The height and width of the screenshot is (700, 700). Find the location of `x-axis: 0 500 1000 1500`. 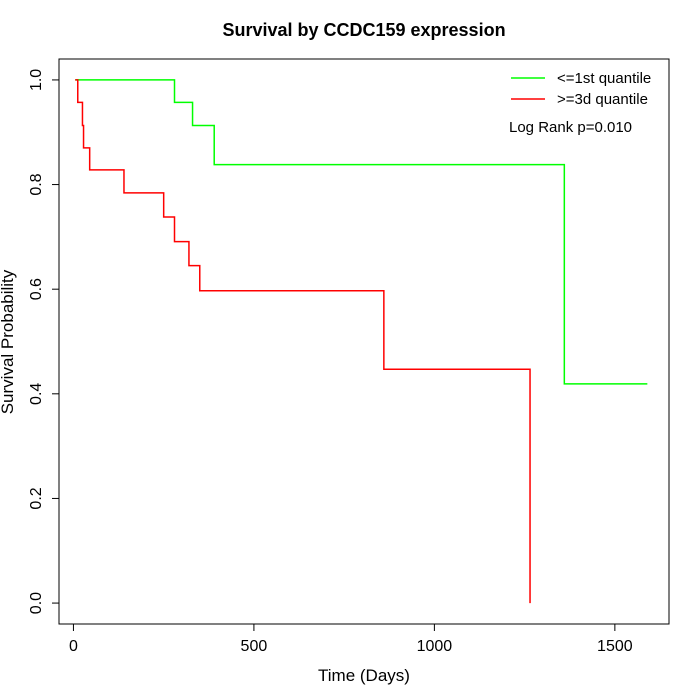

x-axis: 0 500 1000 1500 is located at coordinates (351, 639).